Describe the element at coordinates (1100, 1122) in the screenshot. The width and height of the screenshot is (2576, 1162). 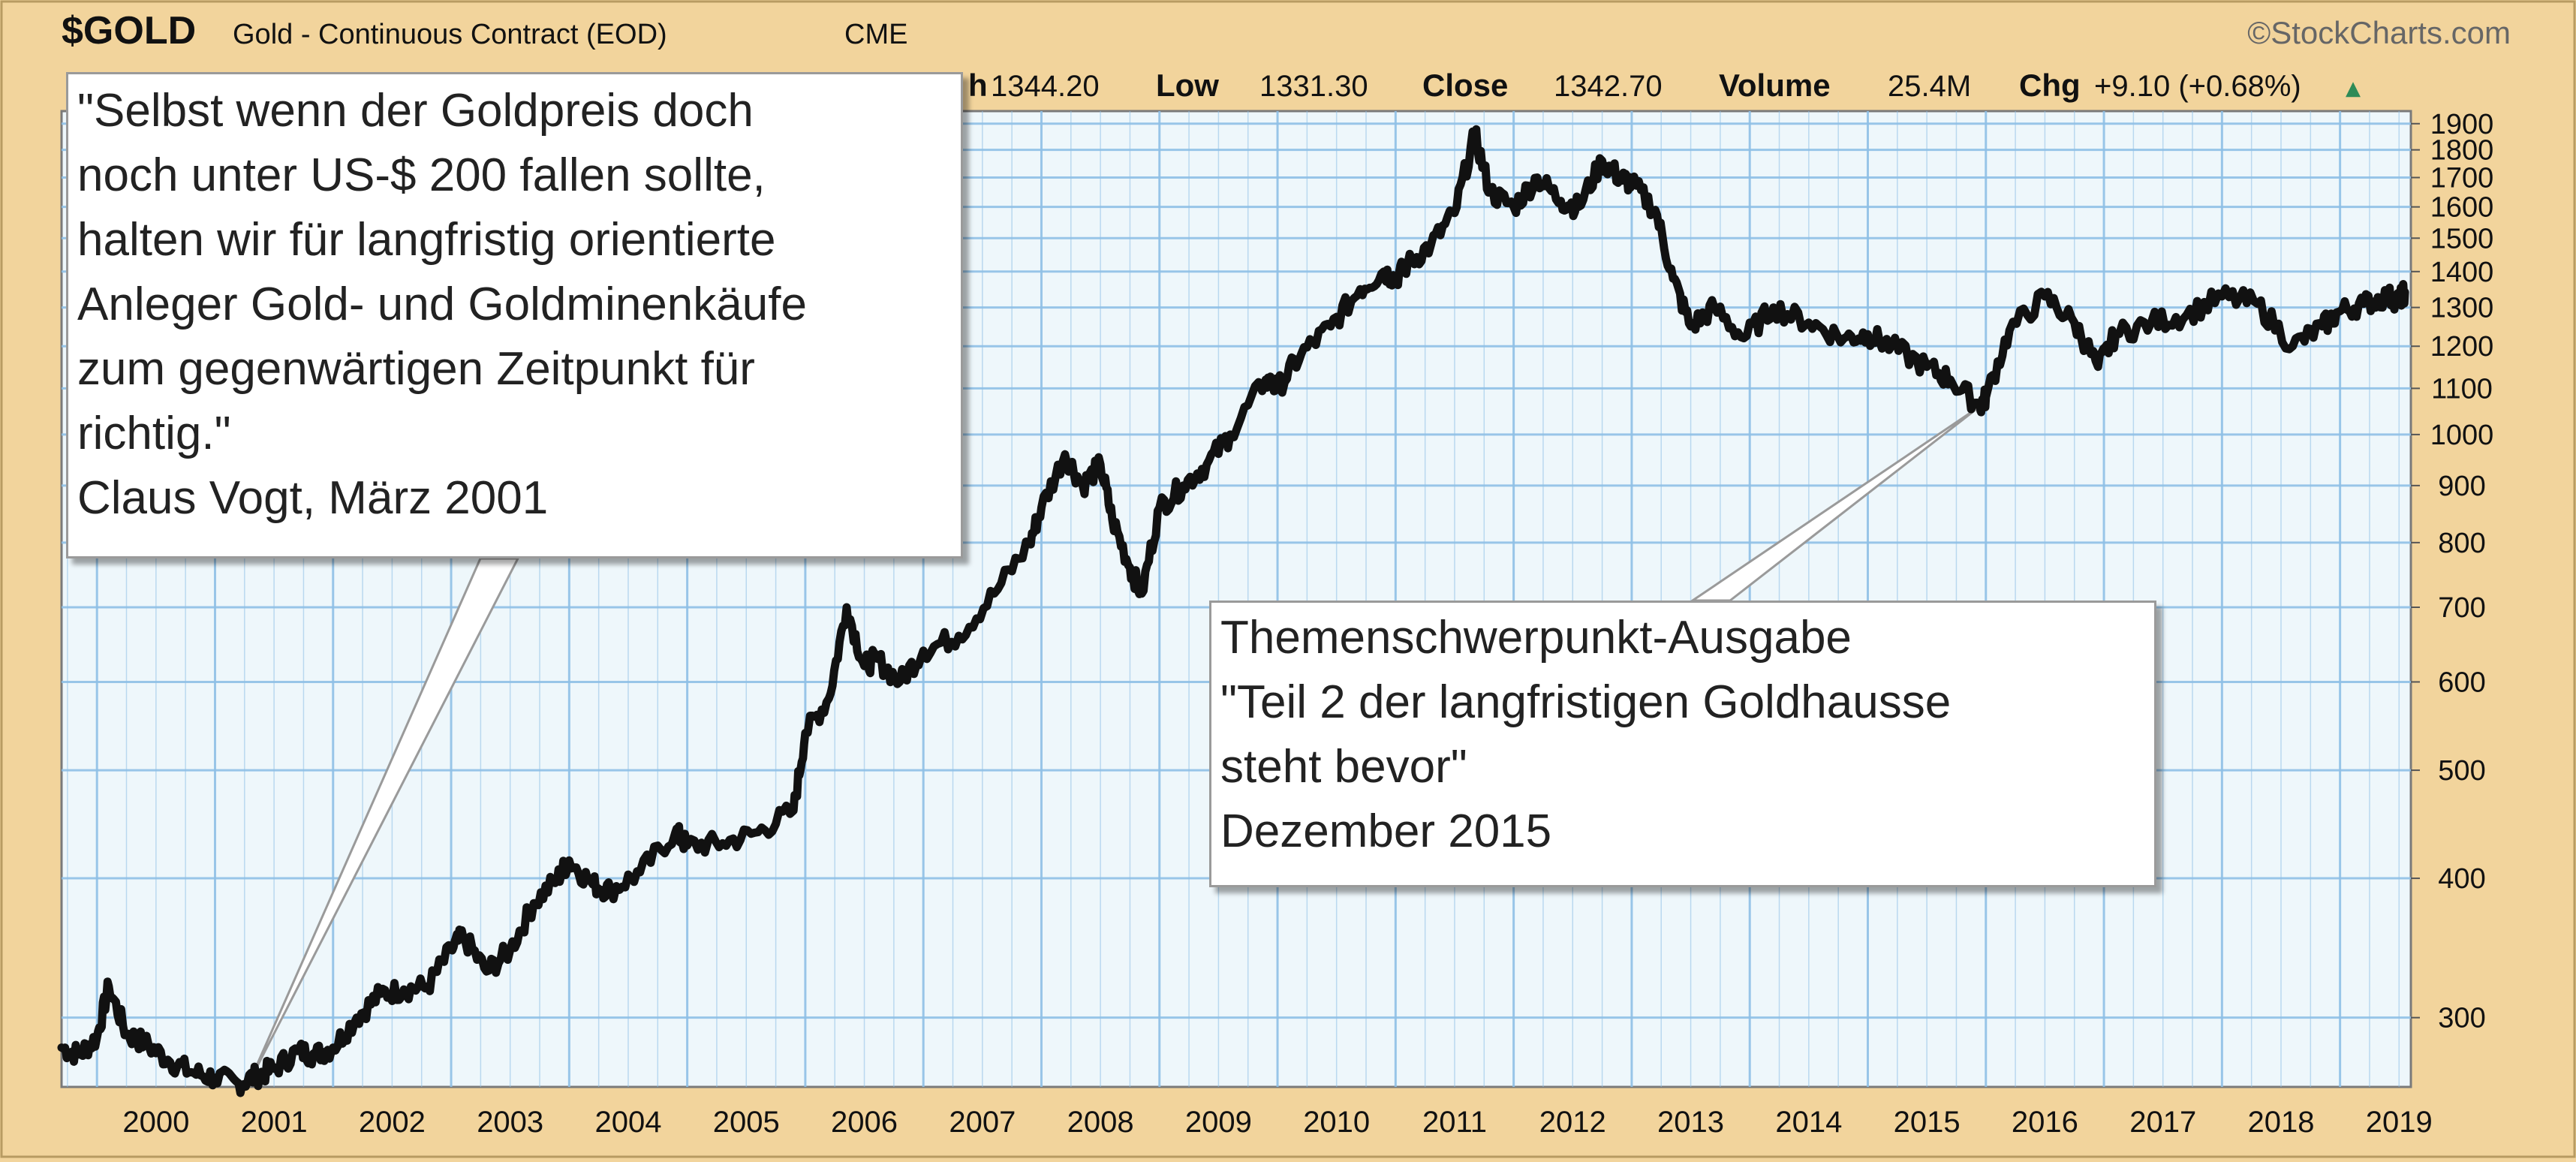
I see `x-tick-label: 2008` at that location.